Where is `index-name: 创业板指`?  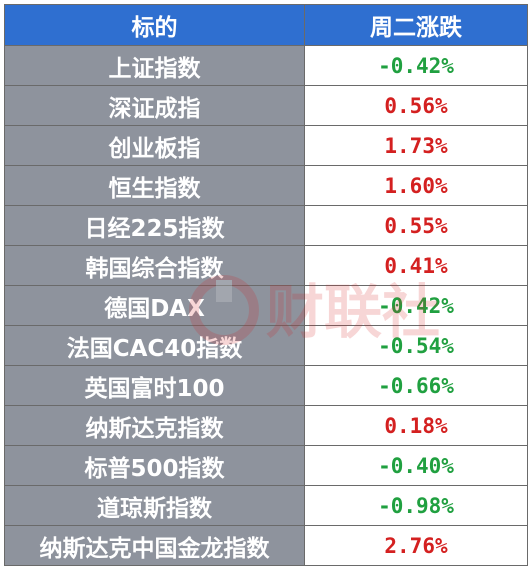 index-name: 创业板指 is located at coordinates (154, 145).